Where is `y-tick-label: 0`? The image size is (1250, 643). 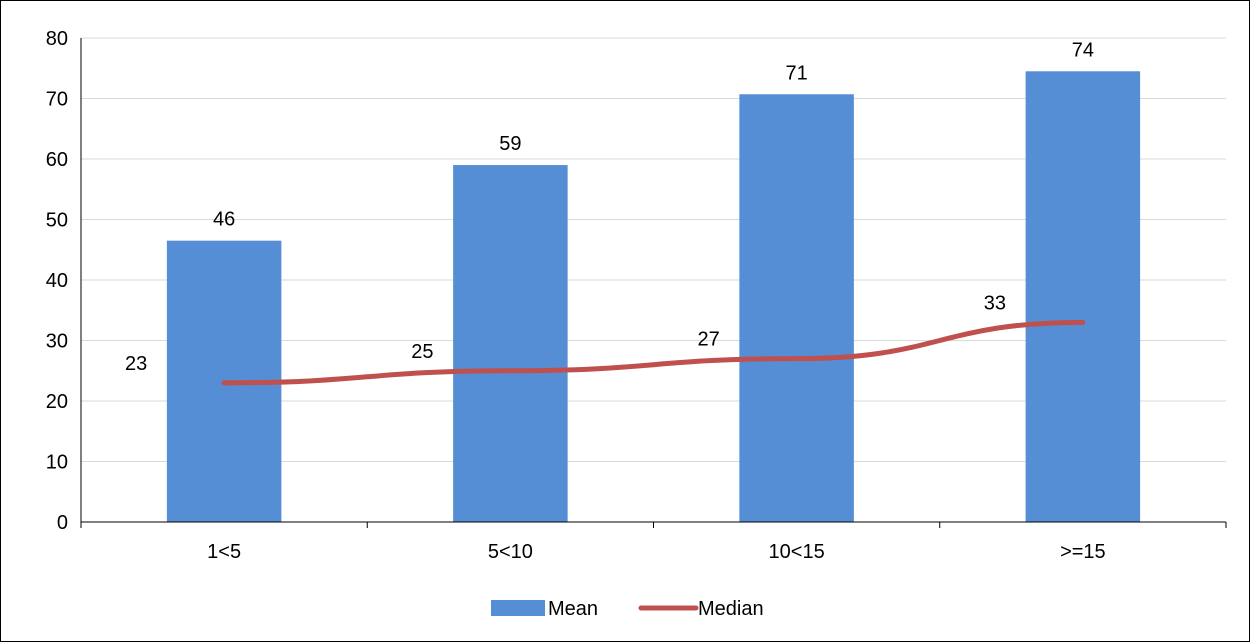
y-tick-label: 0 is located at coordinates (62, 523).